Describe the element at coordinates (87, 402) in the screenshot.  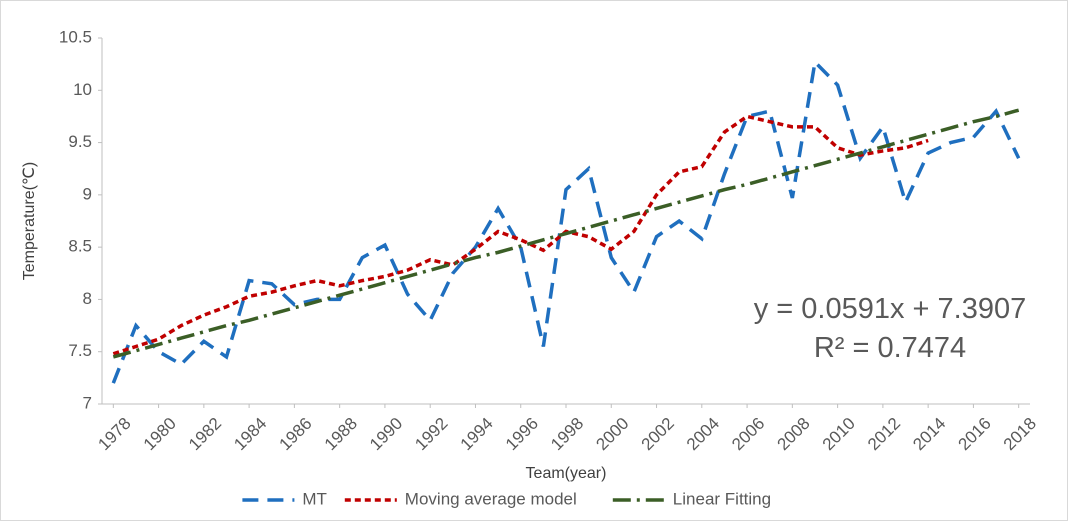
I see `y-tick-label: 7` at that location.